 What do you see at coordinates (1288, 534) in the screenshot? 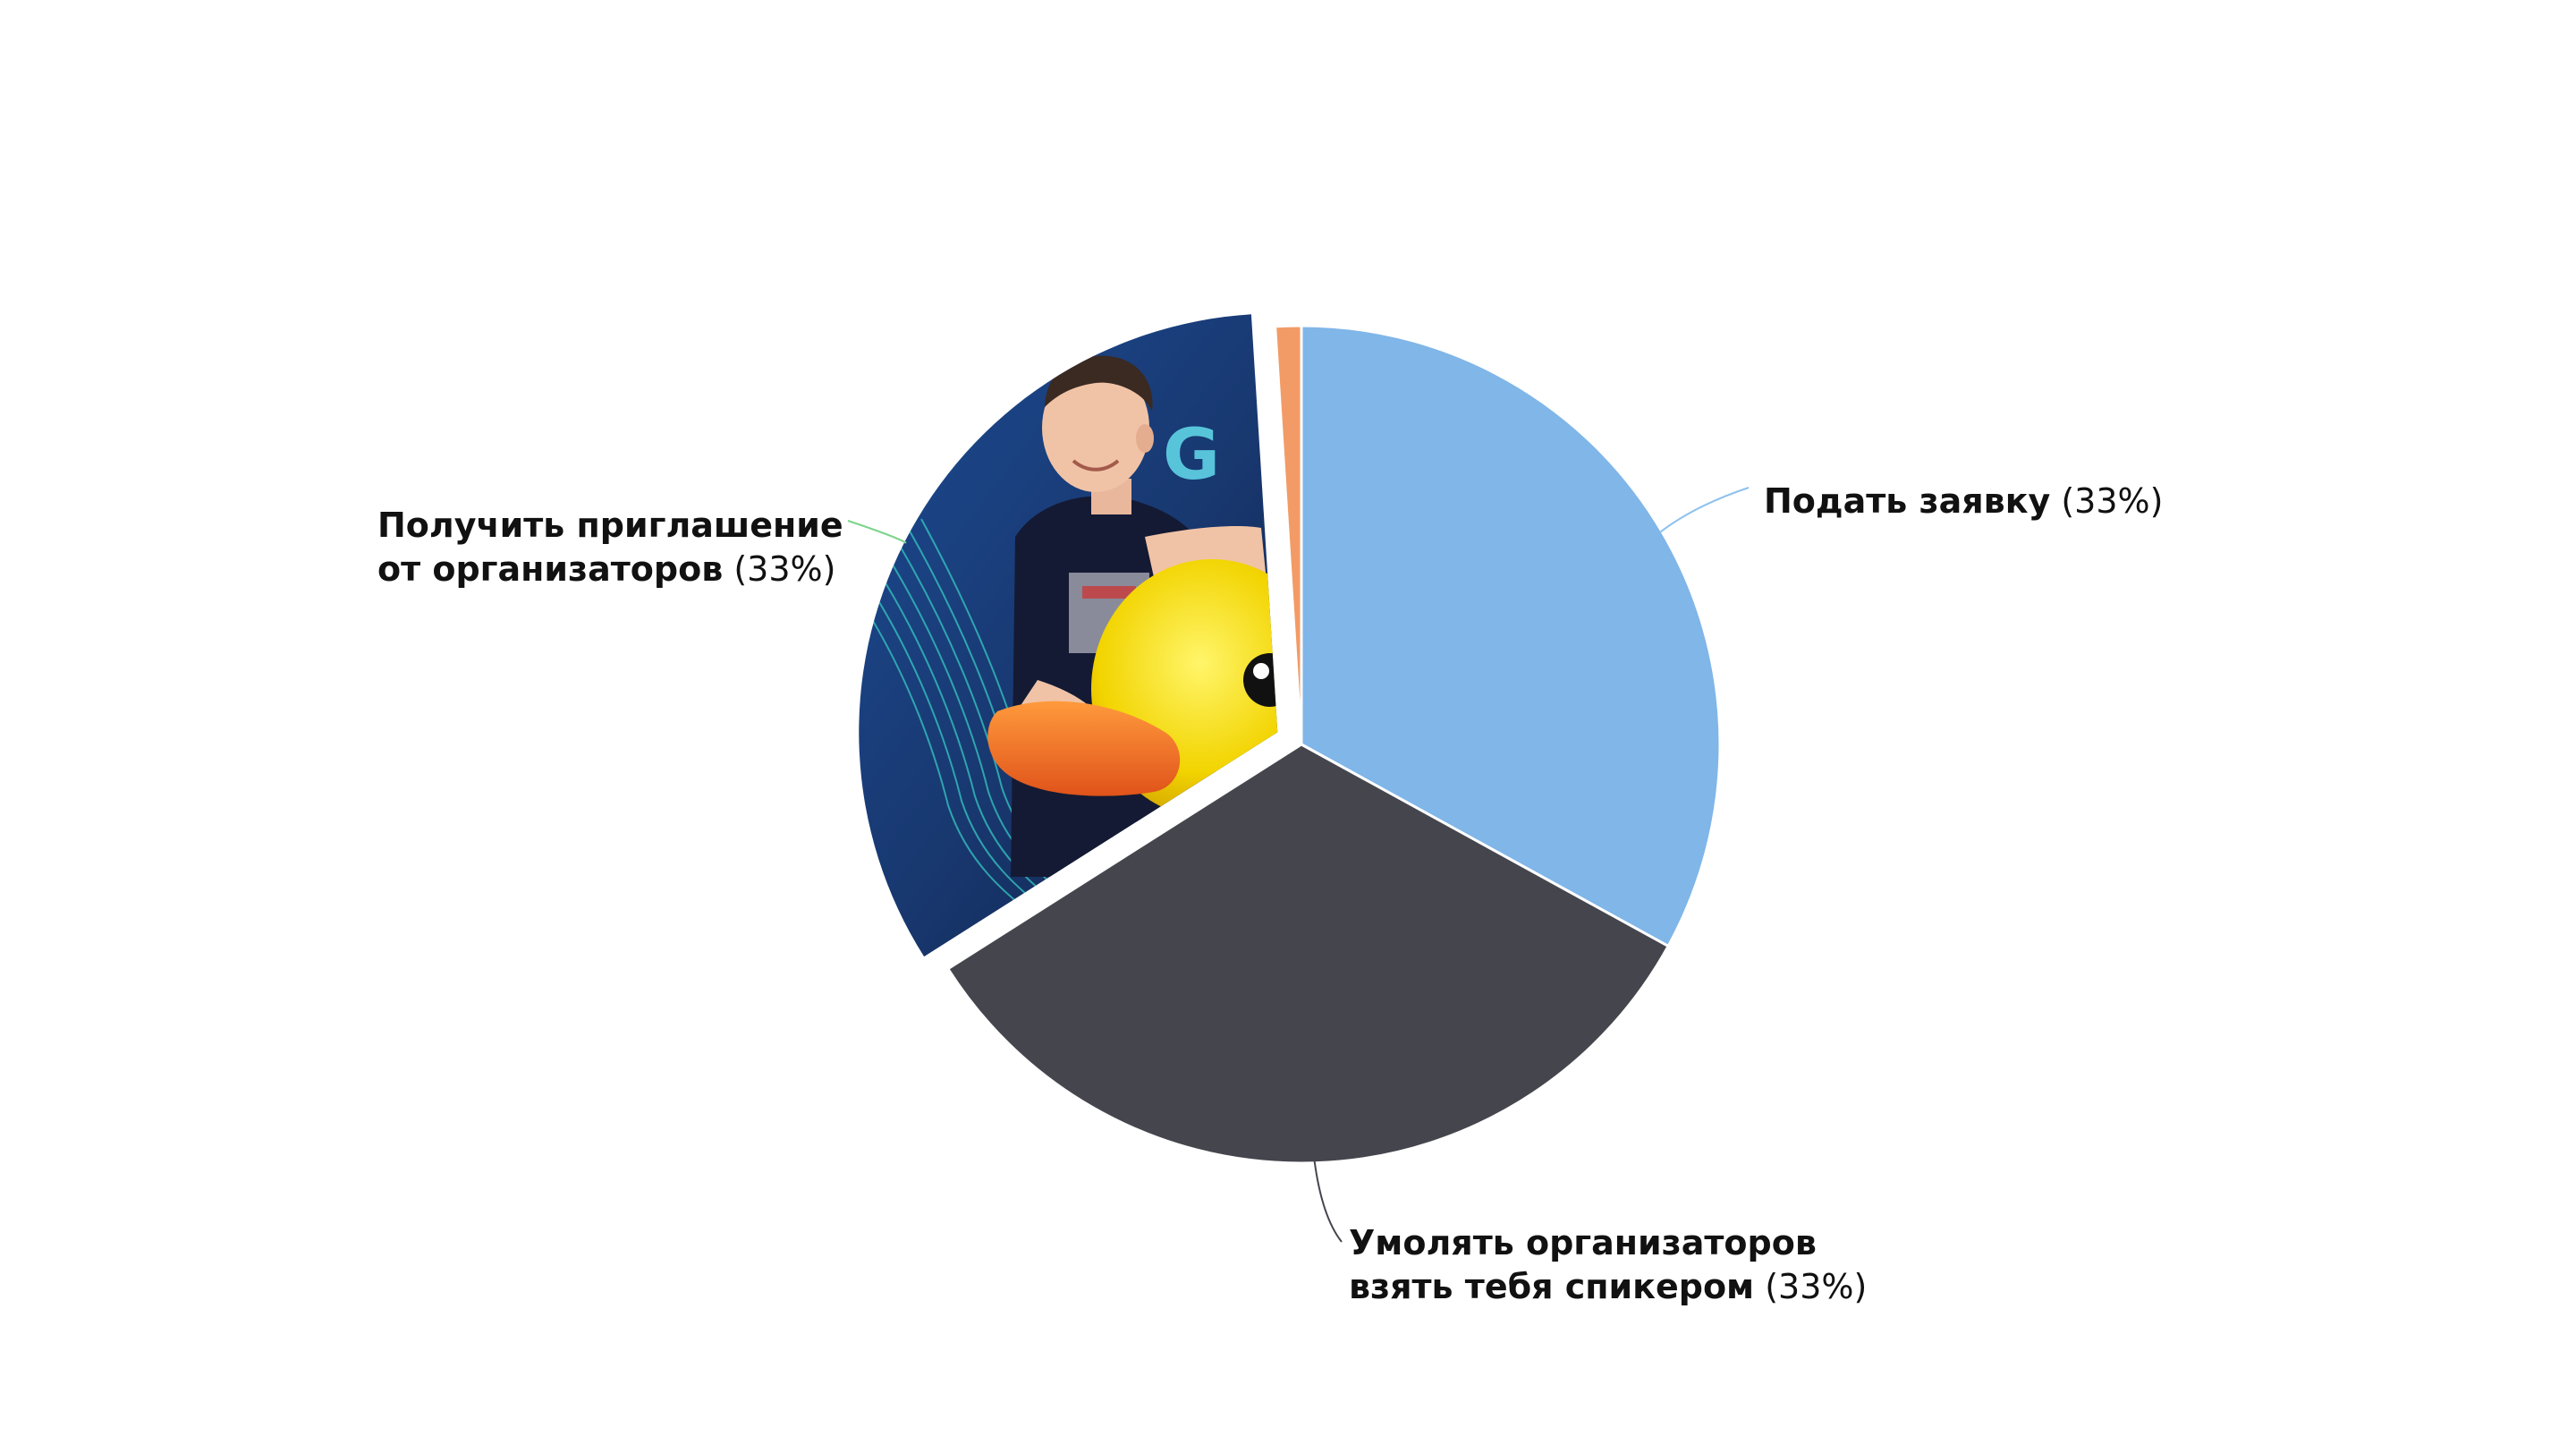
I see `pie-slice-other` at bounding box center [1288, 534].